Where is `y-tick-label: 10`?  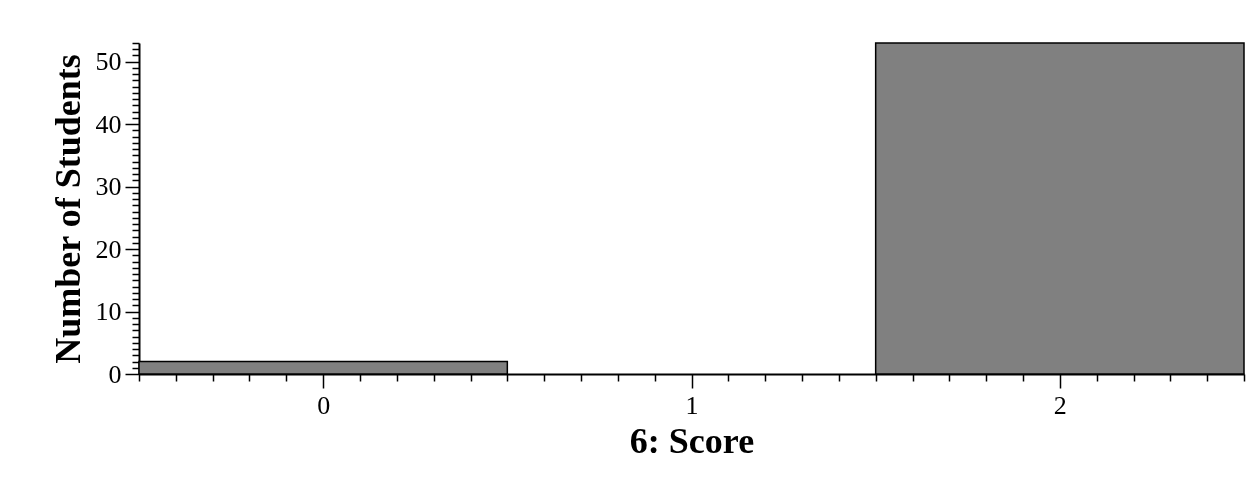
y-tick-label: 10 is located at coordinates (108, 312).